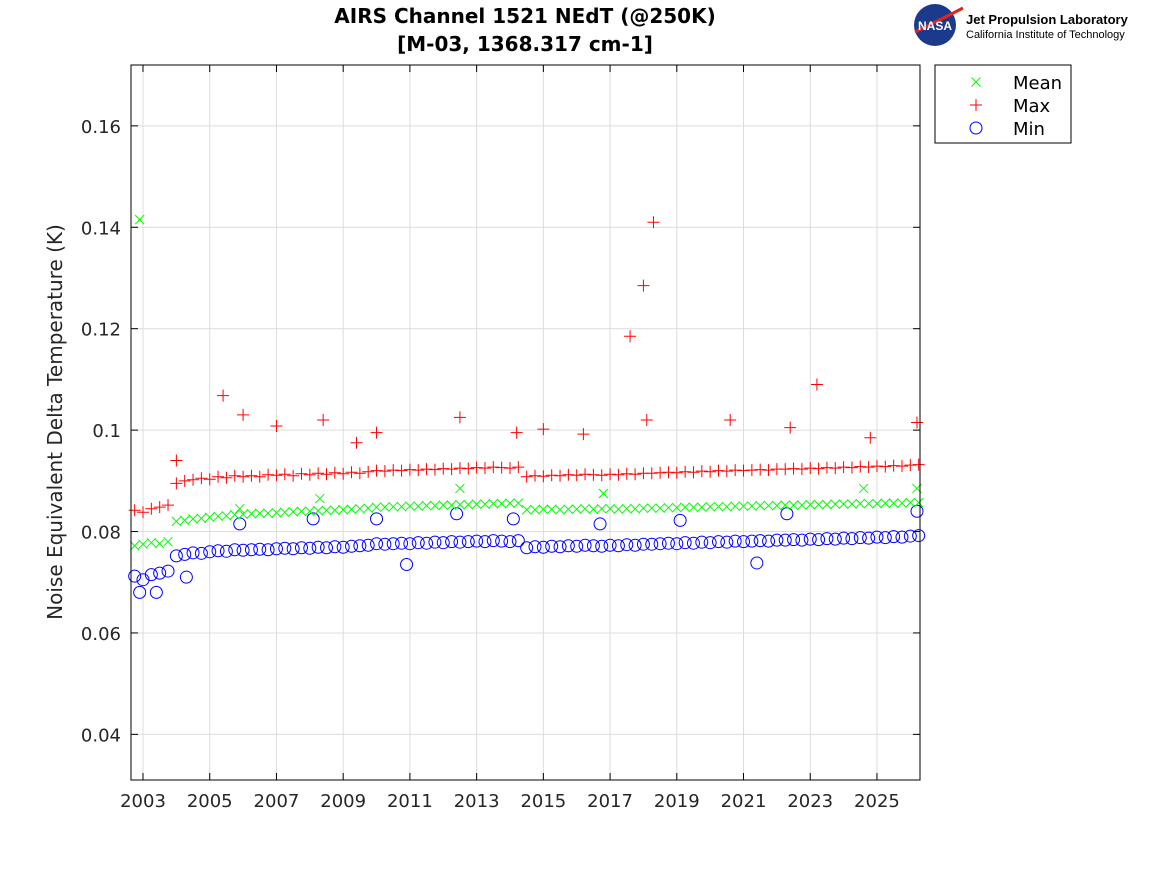 This screenshot has width=1167, height=875. Describe the element at coordinates (976, 105) in the screenshot. I see `legend-max-marker-icon` at that location.